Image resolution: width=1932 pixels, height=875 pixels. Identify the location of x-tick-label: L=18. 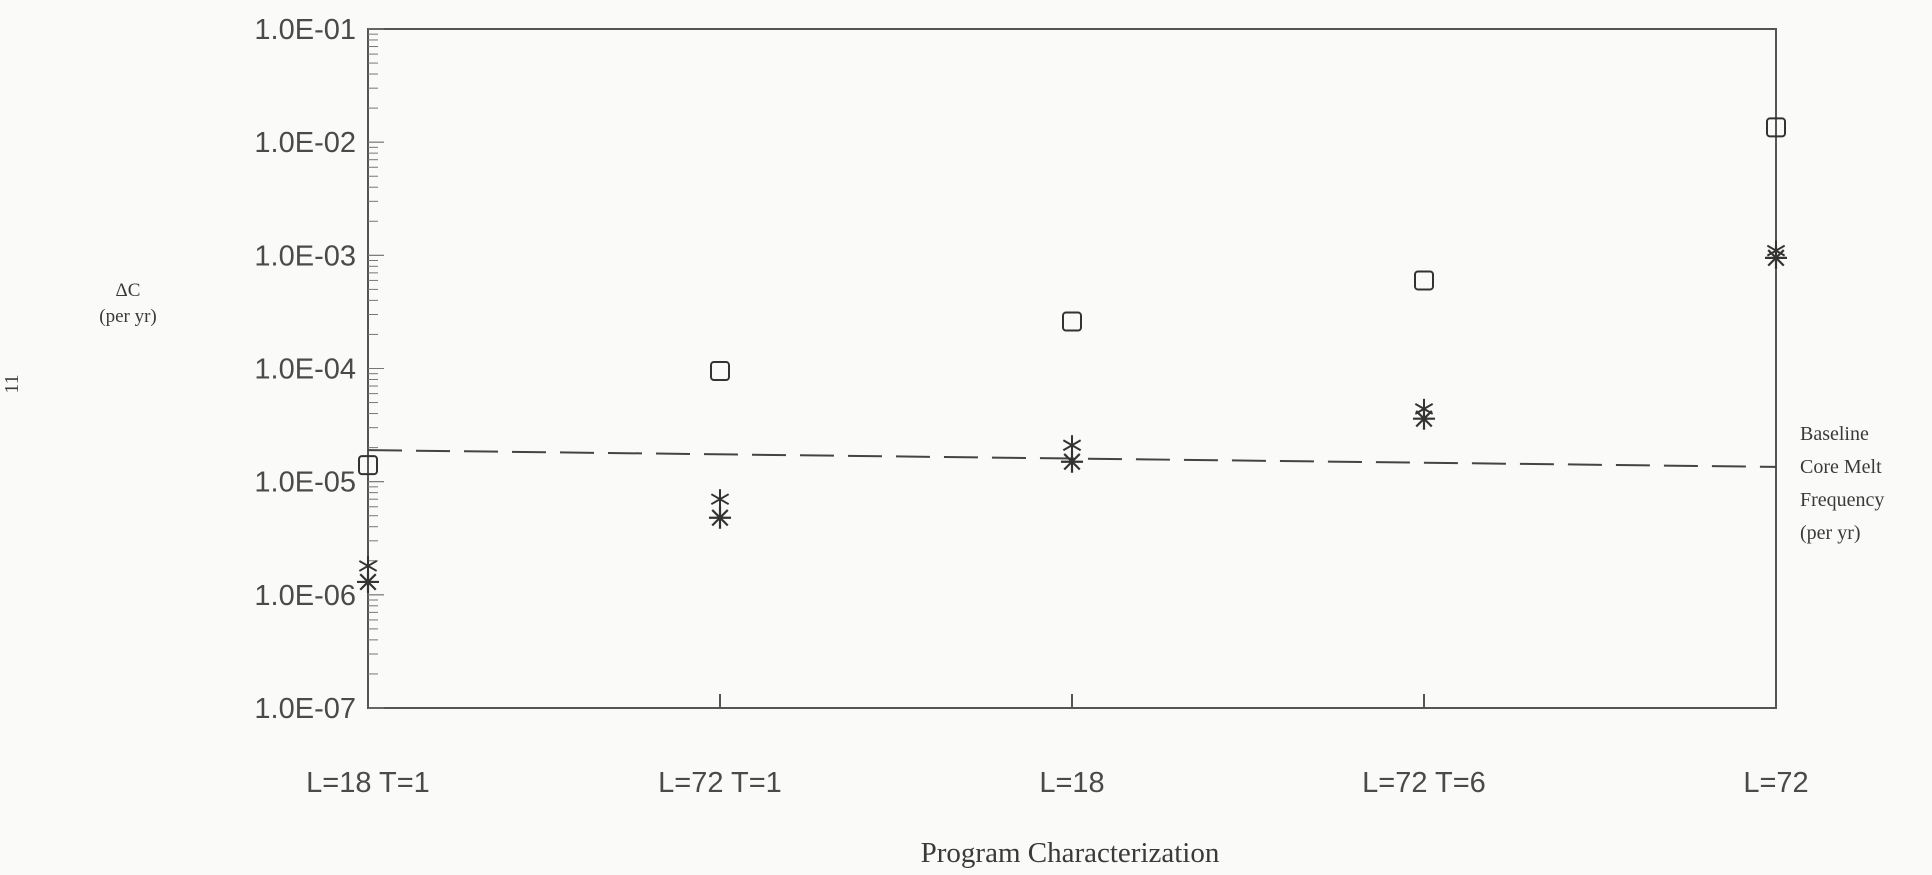
(1071, 783).